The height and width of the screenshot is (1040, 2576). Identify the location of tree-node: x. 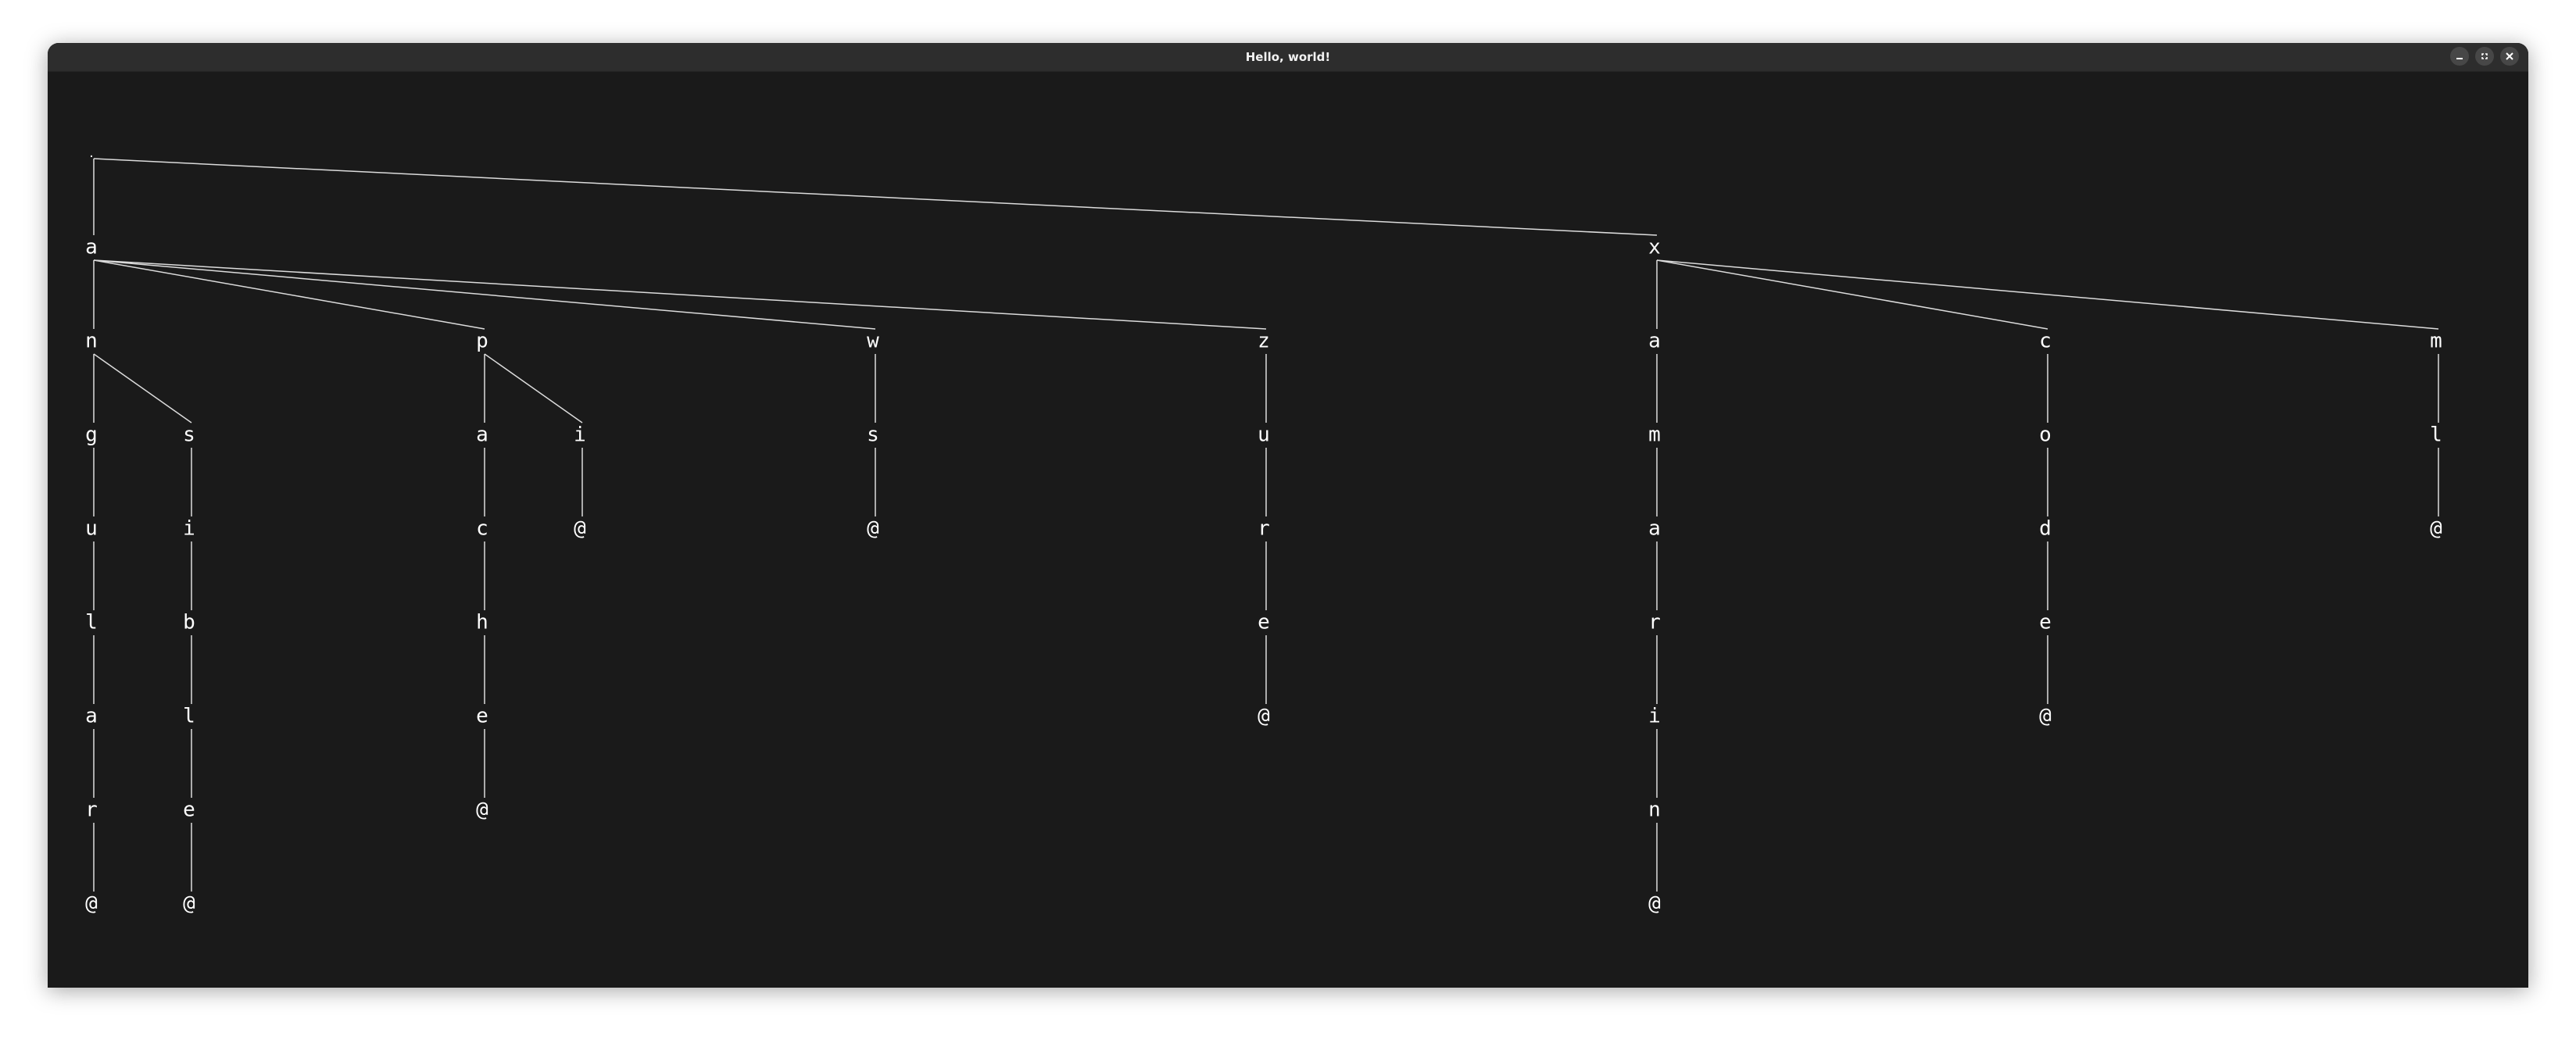
(1654, 247).